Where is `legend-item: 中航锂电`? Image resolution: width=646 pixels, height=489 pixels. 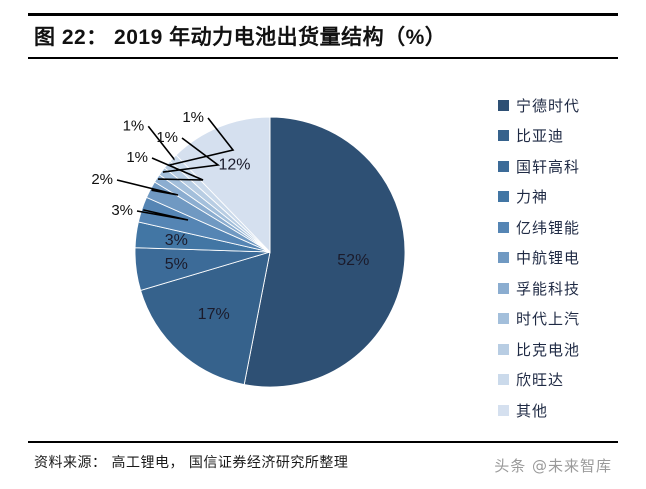 legend-item: 中航锂电 is located at coordinates (572, 258).